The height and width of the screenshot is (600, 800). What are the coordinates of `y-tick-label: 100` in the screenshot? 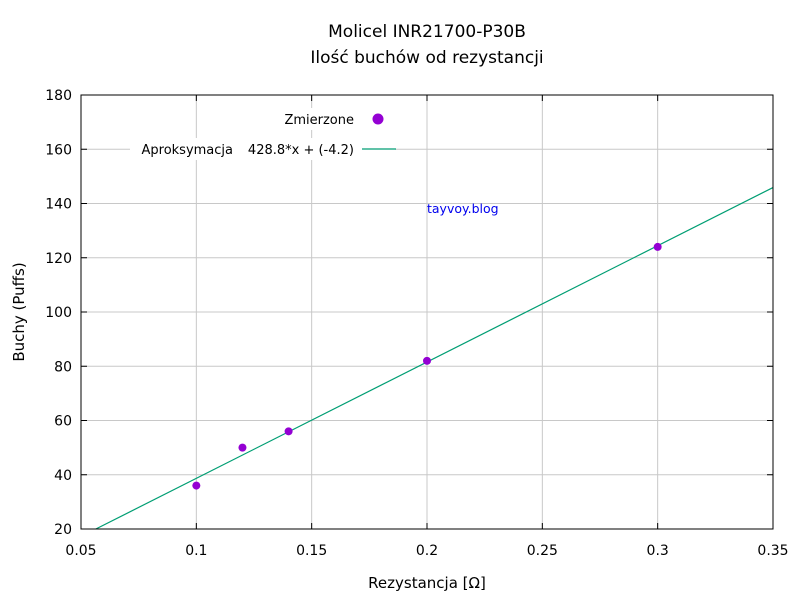 It's located at (58, 313).